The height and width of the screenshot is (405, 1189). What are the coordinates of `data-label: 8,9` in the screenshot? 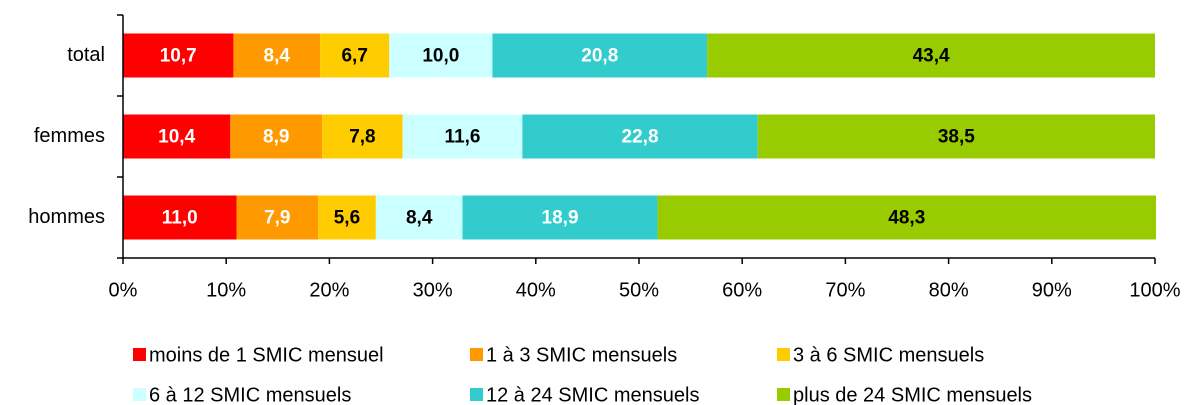 It's located at (276, 137).